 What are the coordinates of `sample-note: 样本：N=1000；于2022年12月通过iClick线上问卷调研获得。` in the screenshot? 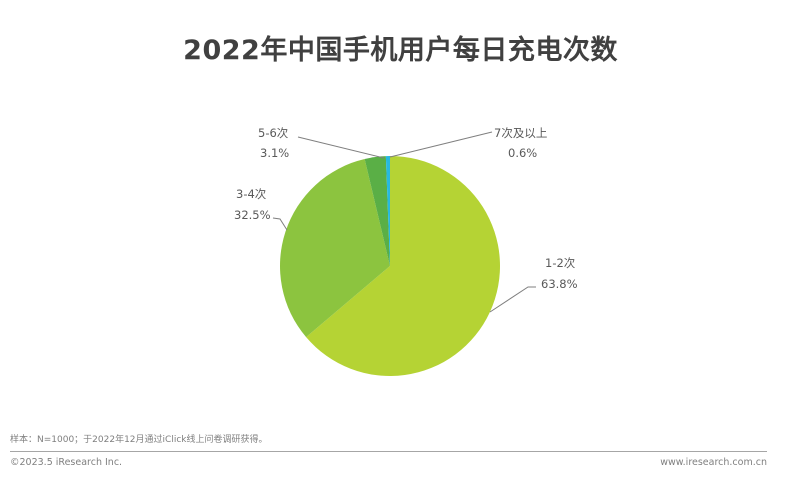 It's located at (139, 440).